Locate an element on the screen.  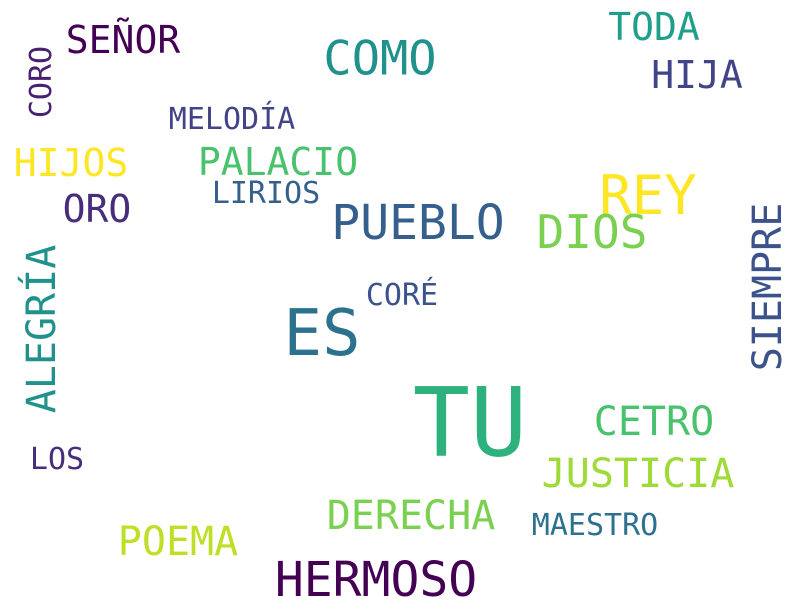
word-pueblo: PUEBLO is located at coordinates (418, 223).